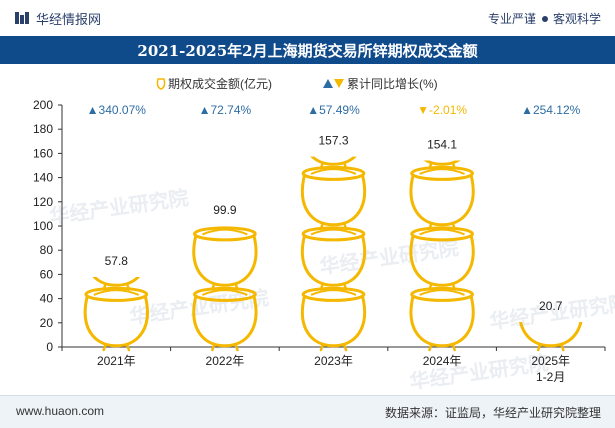  What do you see at coordinates (69, 19) in the screenshot?
I see `brand-name: 华经情报网` at bounding box center [69, 19].